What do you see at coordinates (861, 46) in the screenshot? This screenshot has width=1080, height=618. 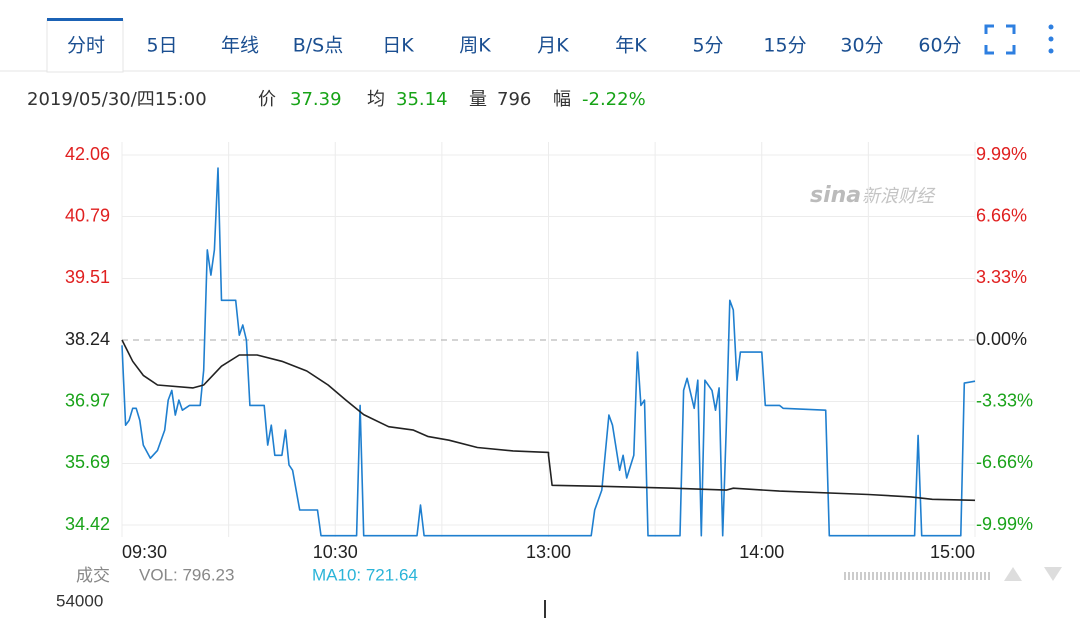 I see `tab: 30分` at bounding box center [861, 46].